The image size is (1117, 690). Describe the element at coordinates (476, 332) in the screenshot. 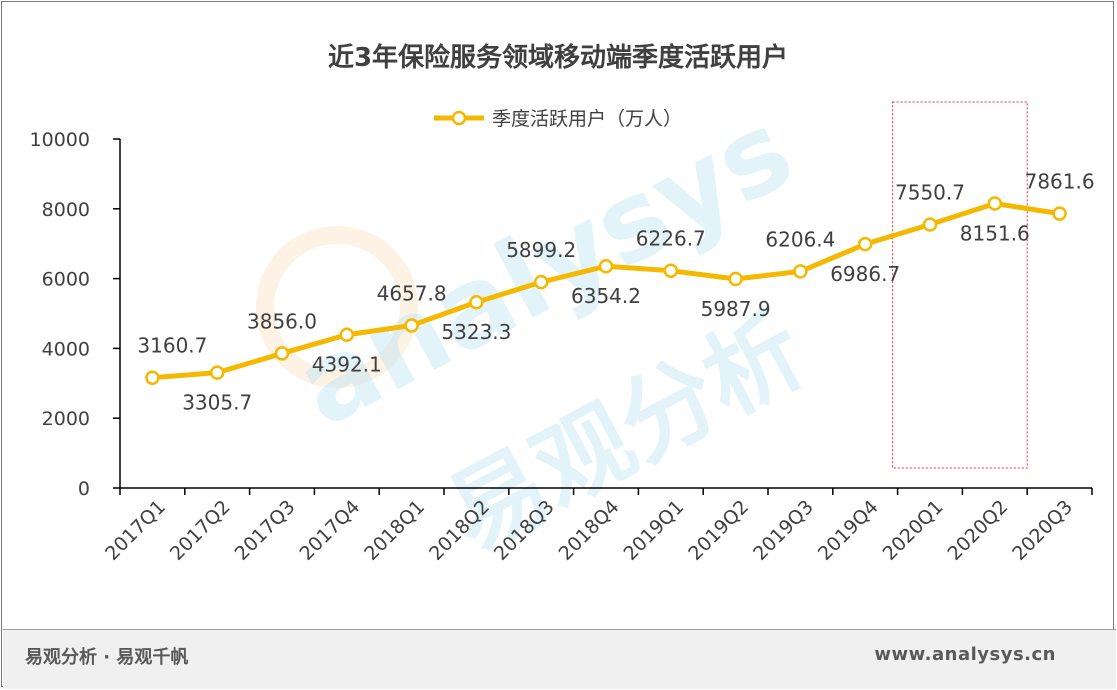

I see `data-label: 5323.3` at that location.